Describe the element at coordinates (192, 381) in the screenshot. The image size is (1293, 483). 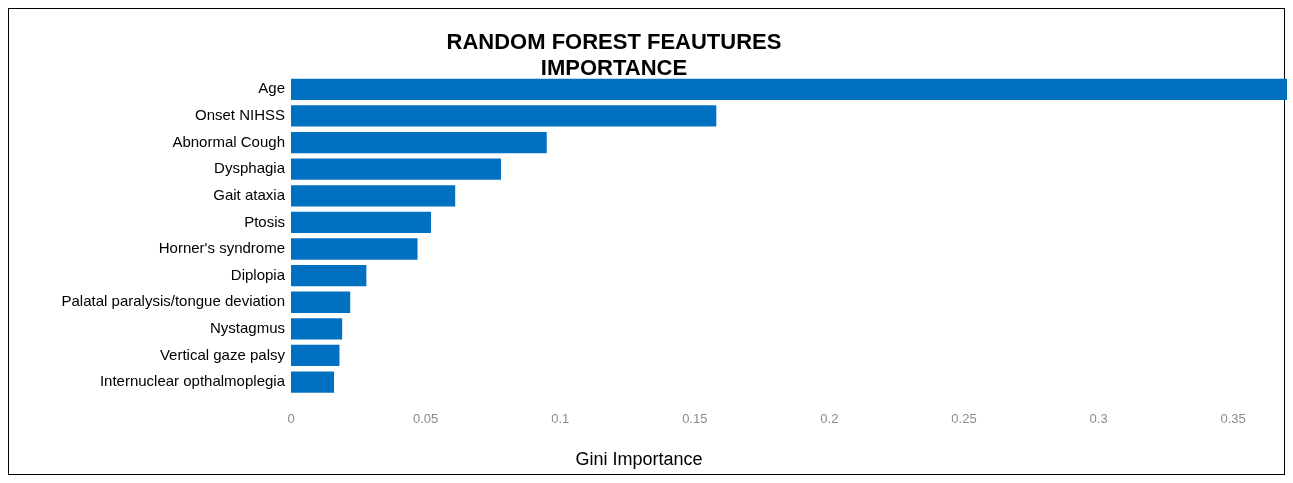
I see `y-tick-label: Internuclear opthalmoplegia` at that location.